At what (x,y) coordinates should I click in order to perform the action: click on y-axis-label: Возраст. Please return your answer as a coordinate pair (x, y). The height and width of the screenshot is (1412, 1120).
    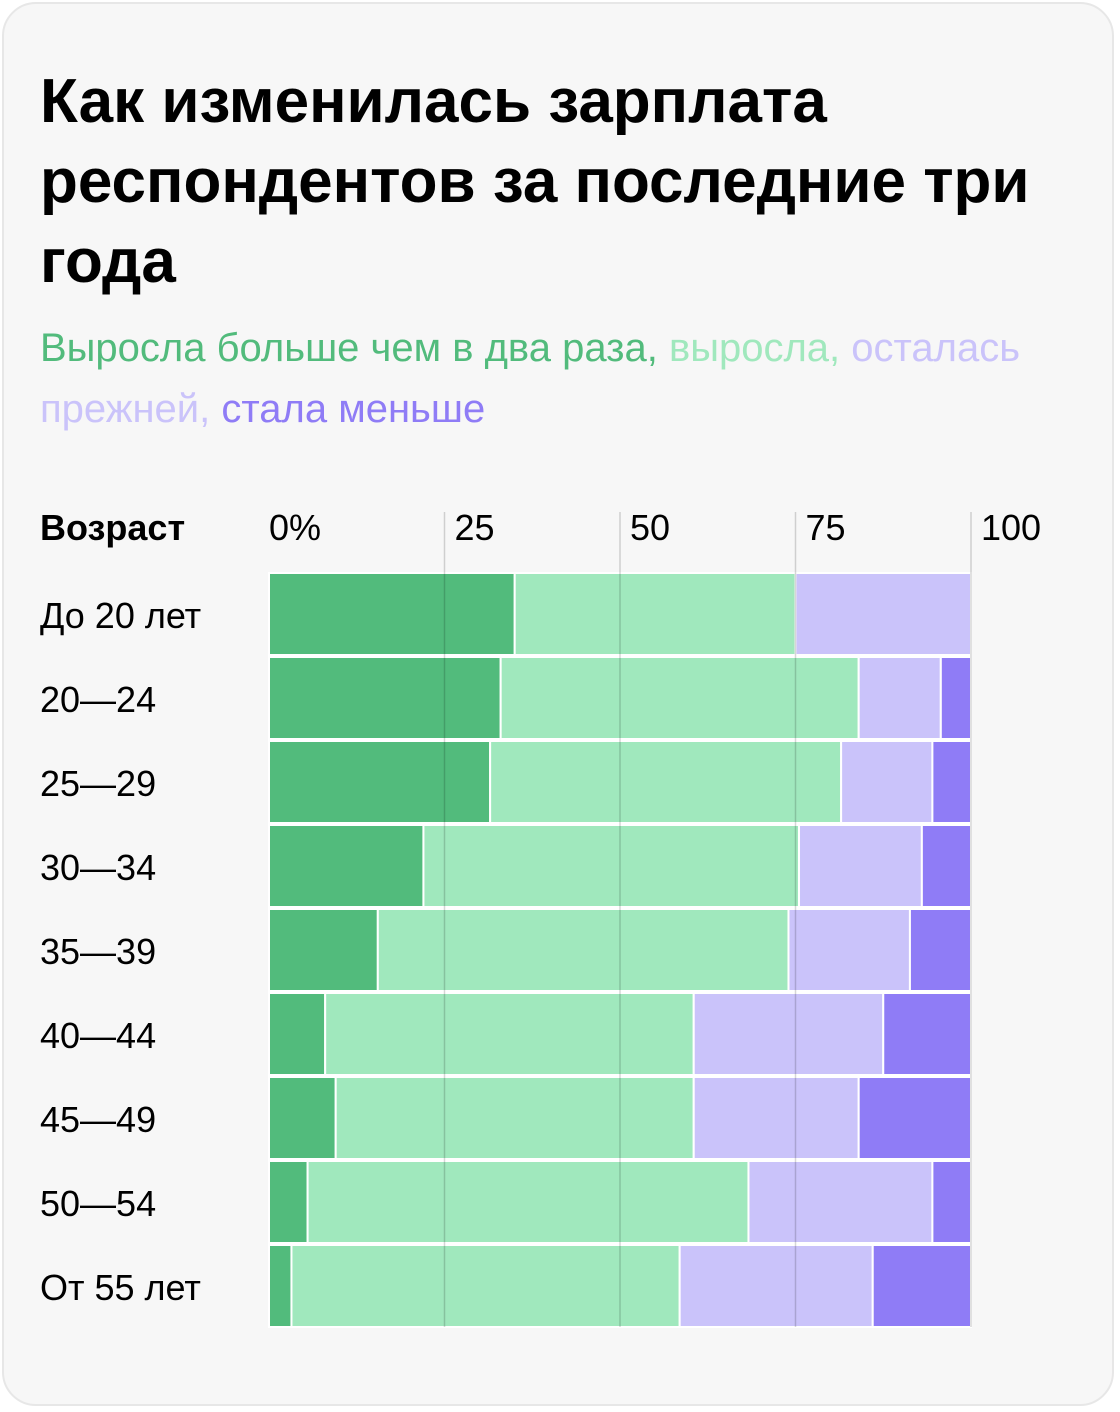
    Looking at the image, I should click on (113, 527).